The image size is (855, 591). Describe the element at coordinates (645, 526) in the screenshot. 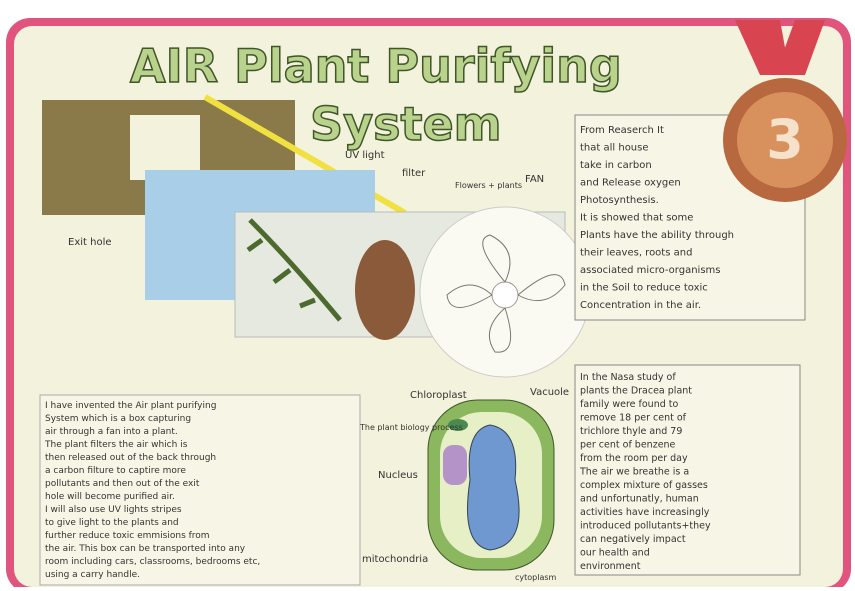

I see `text-line: introduced pollutants+they` at that location.